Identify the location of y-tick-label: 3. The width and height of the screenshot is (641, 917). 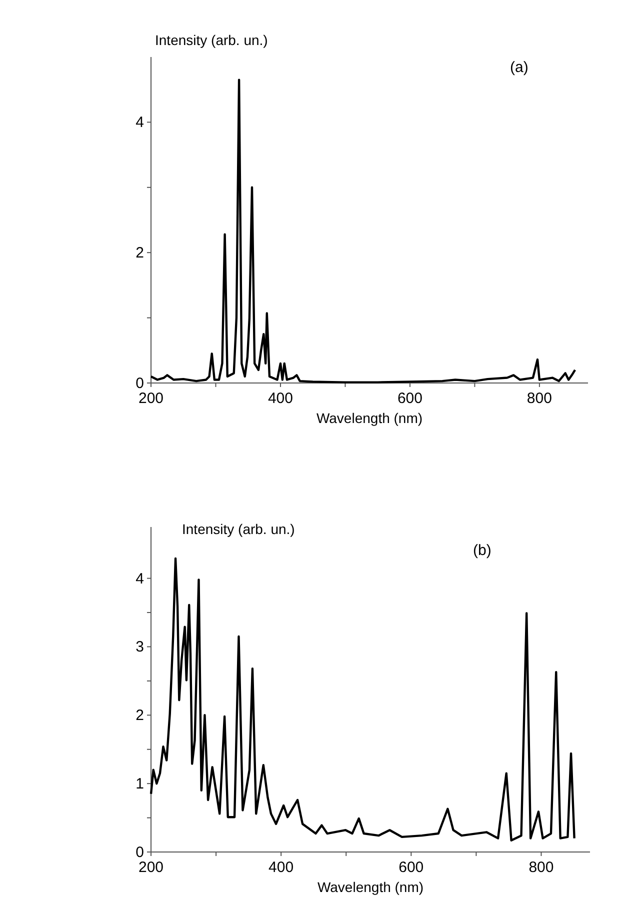
(140, 647).